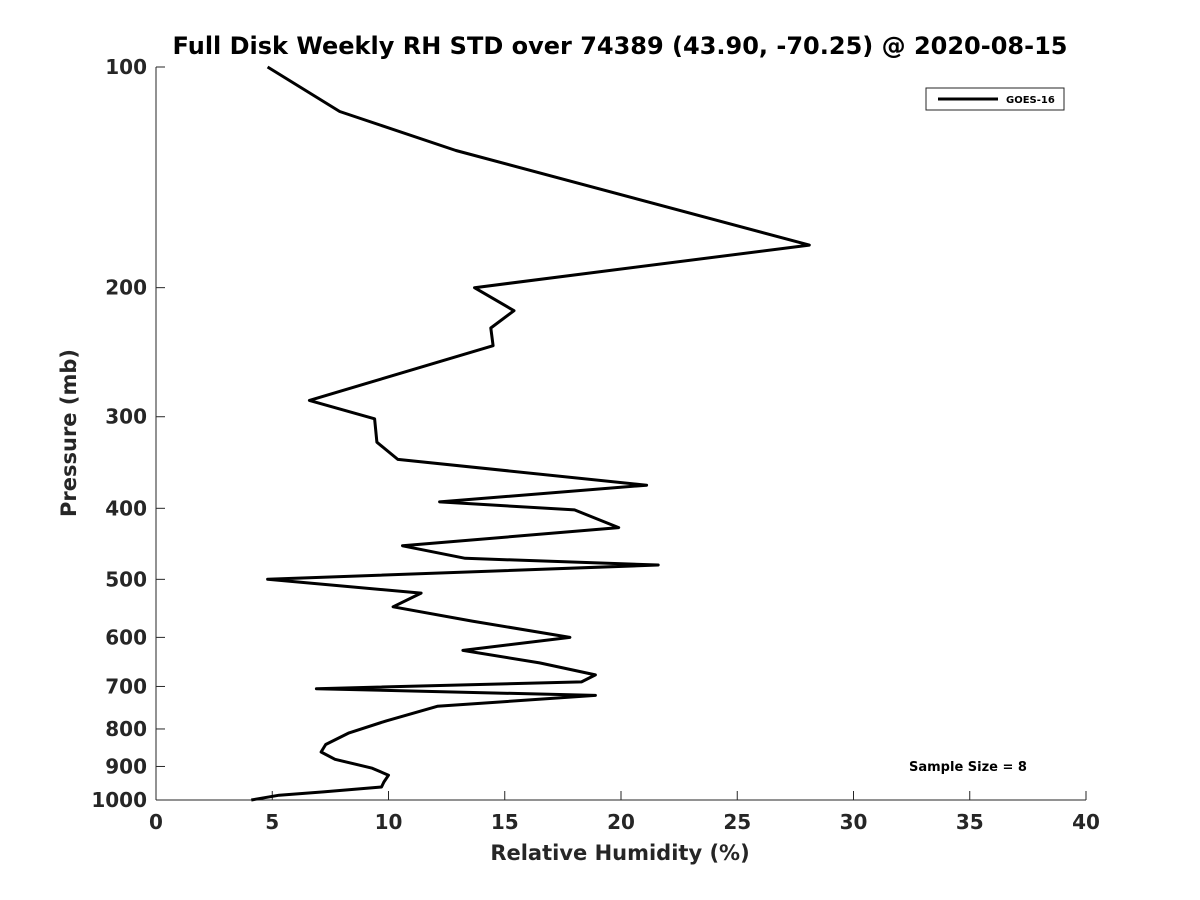 The width and height of the screenshot is (1200, 900). I want to click on x-axis-ticks: 0 5 10 15 20 25 30 35 40, so click(624, 812).